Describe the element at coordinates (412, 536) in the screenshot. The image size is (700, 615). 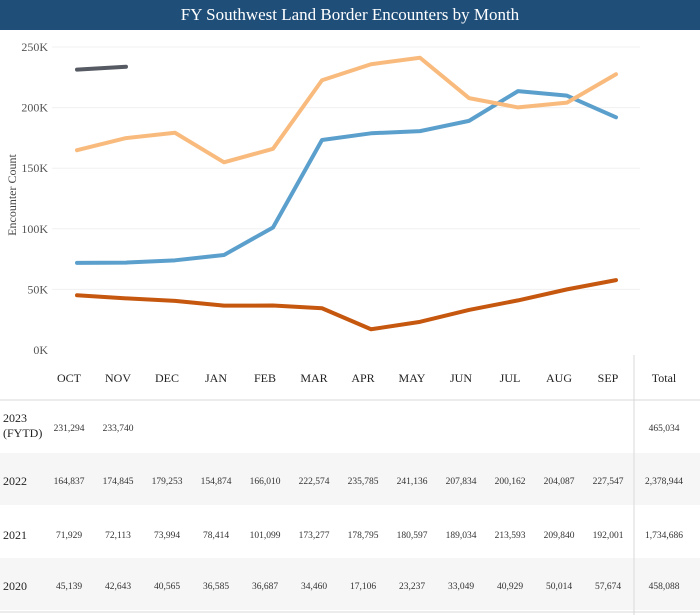
I see `data-label: 180,597` at that location.